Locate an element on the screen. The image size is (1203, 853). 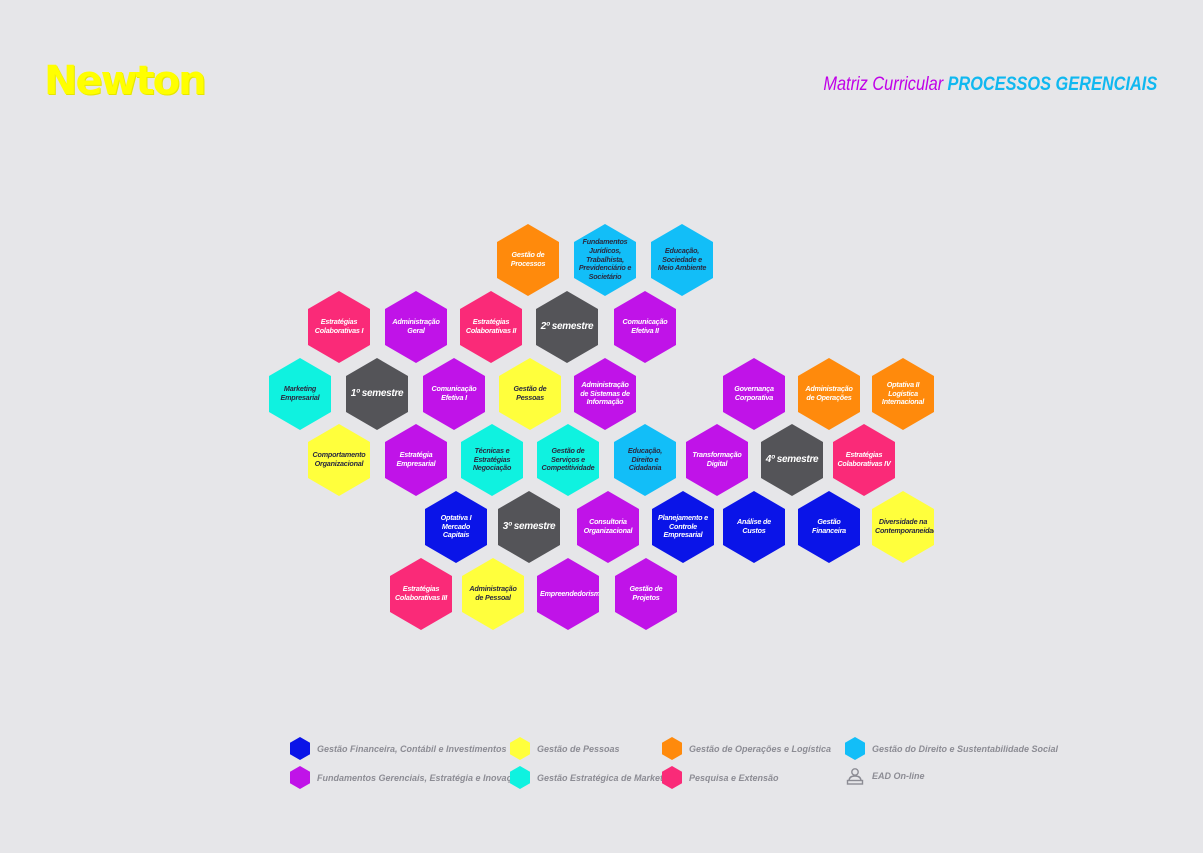
legend-gestao-marketing: Gestão Estratégica de Marketing is located at coordinates (593, 777).